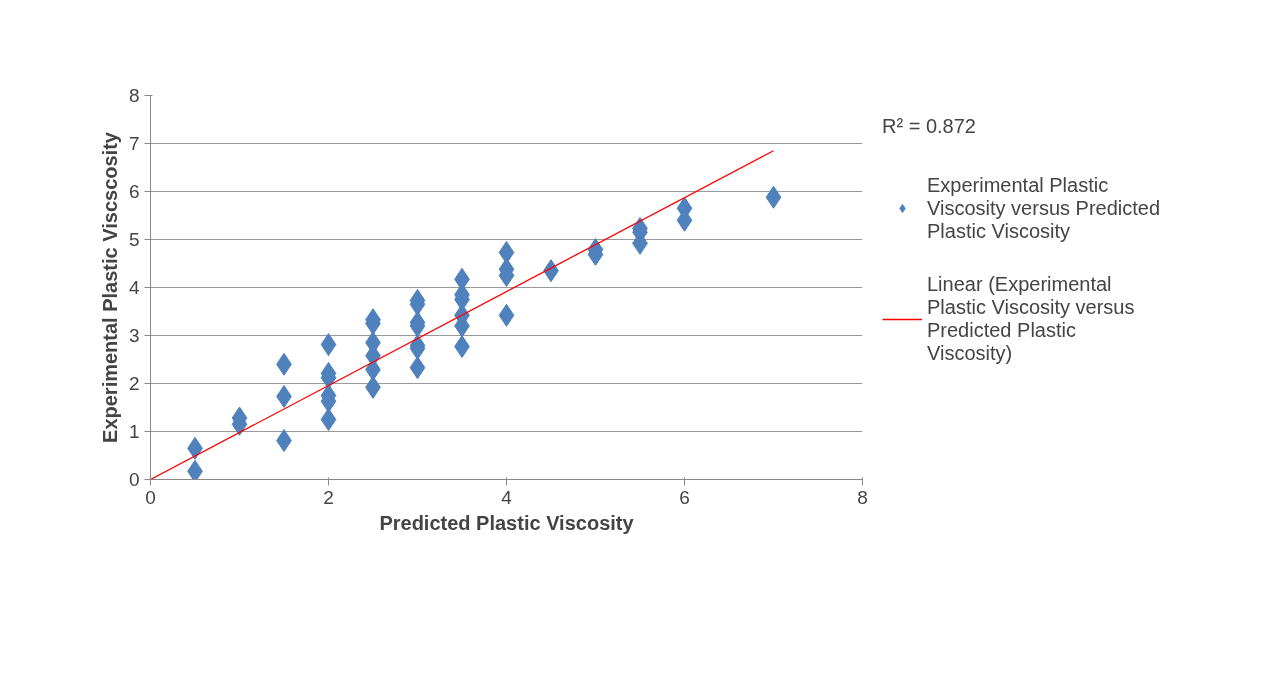 The width and height of the screenshot is (1281, 675). Describe the element at coordinates (862, 497) in the screenshot. I see `x-tick-label: 8` at that location.